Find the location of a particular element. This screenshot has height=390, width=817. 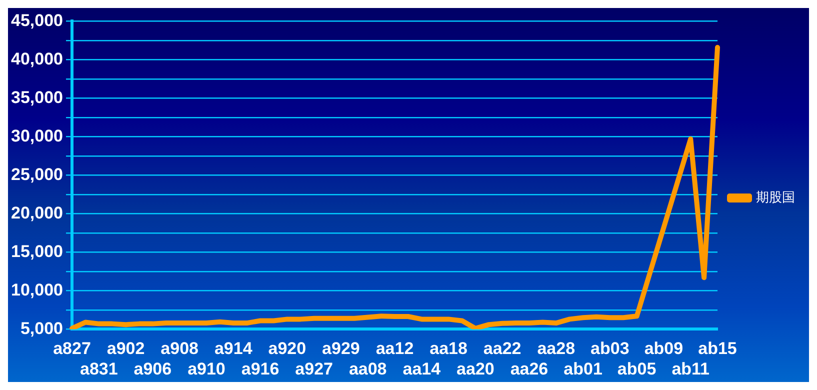

y-tick-label: 40,000 is located at coordinates (36, 58).